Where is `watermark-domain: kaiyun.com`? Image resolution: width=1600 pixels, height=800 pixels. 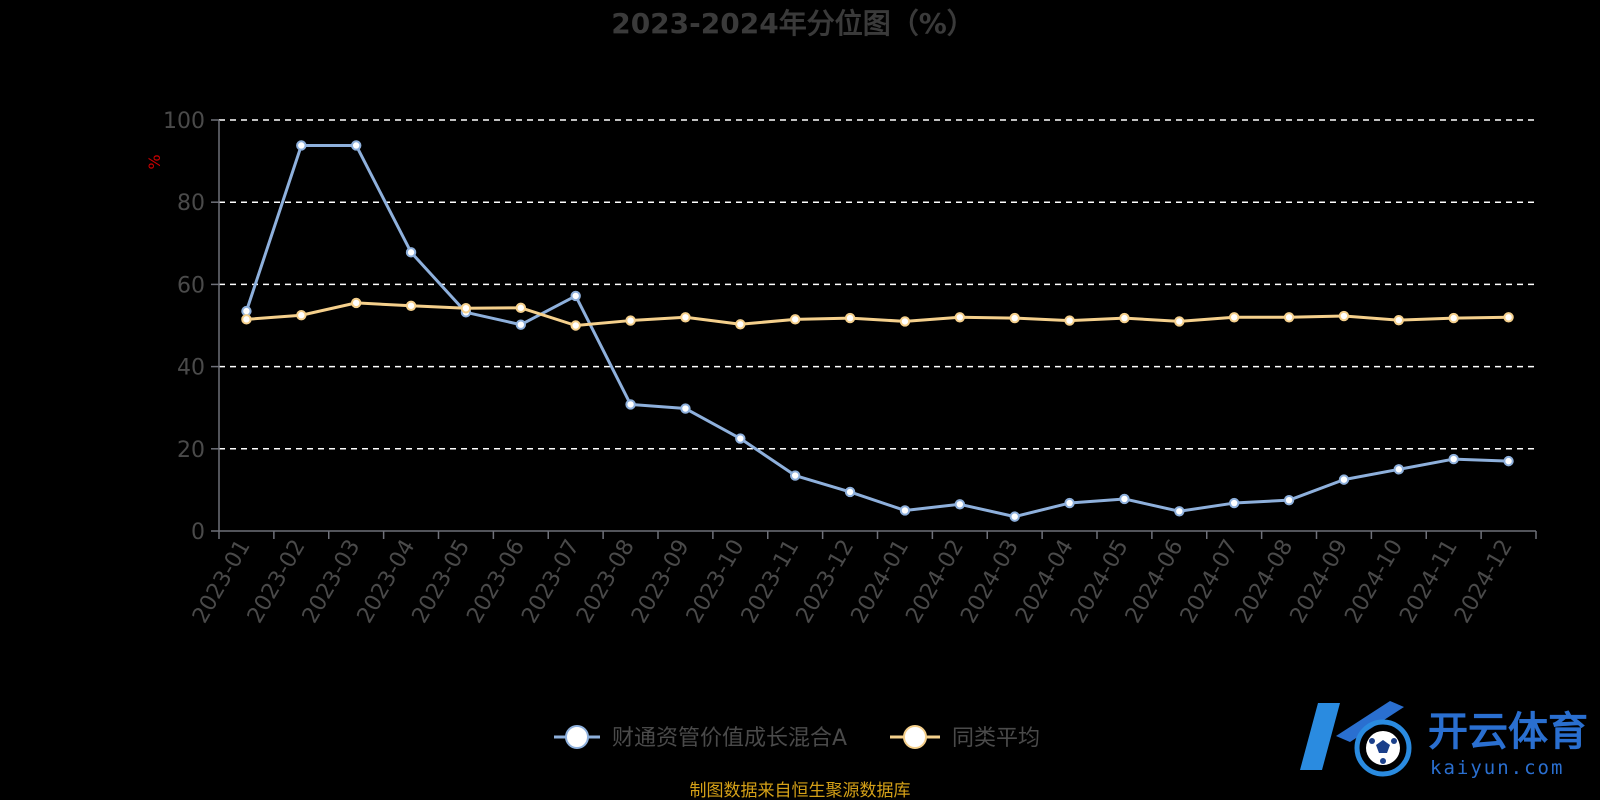
watermark-domain: kaiyun.com is located at coordinates (1497, 768).